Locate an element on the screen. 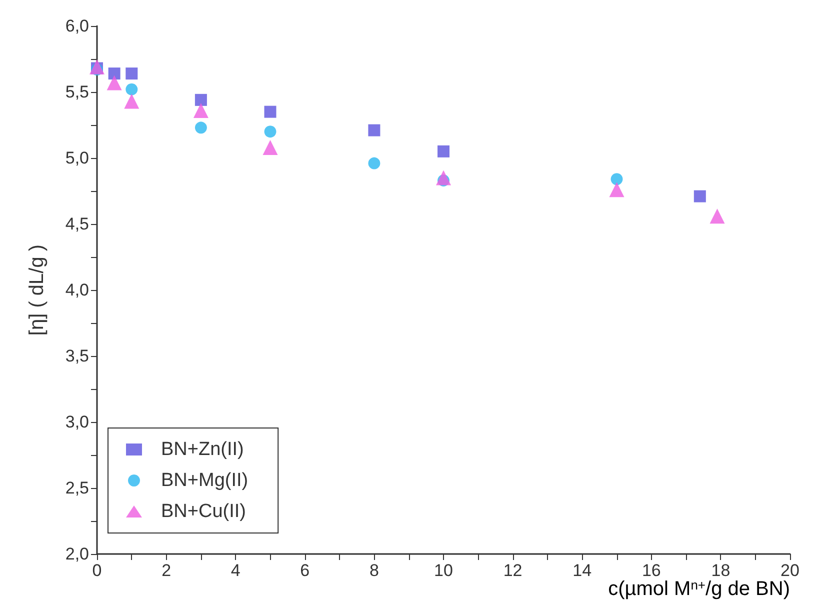  y-tick-label: 5,5 is located at coordinates (77, 92).